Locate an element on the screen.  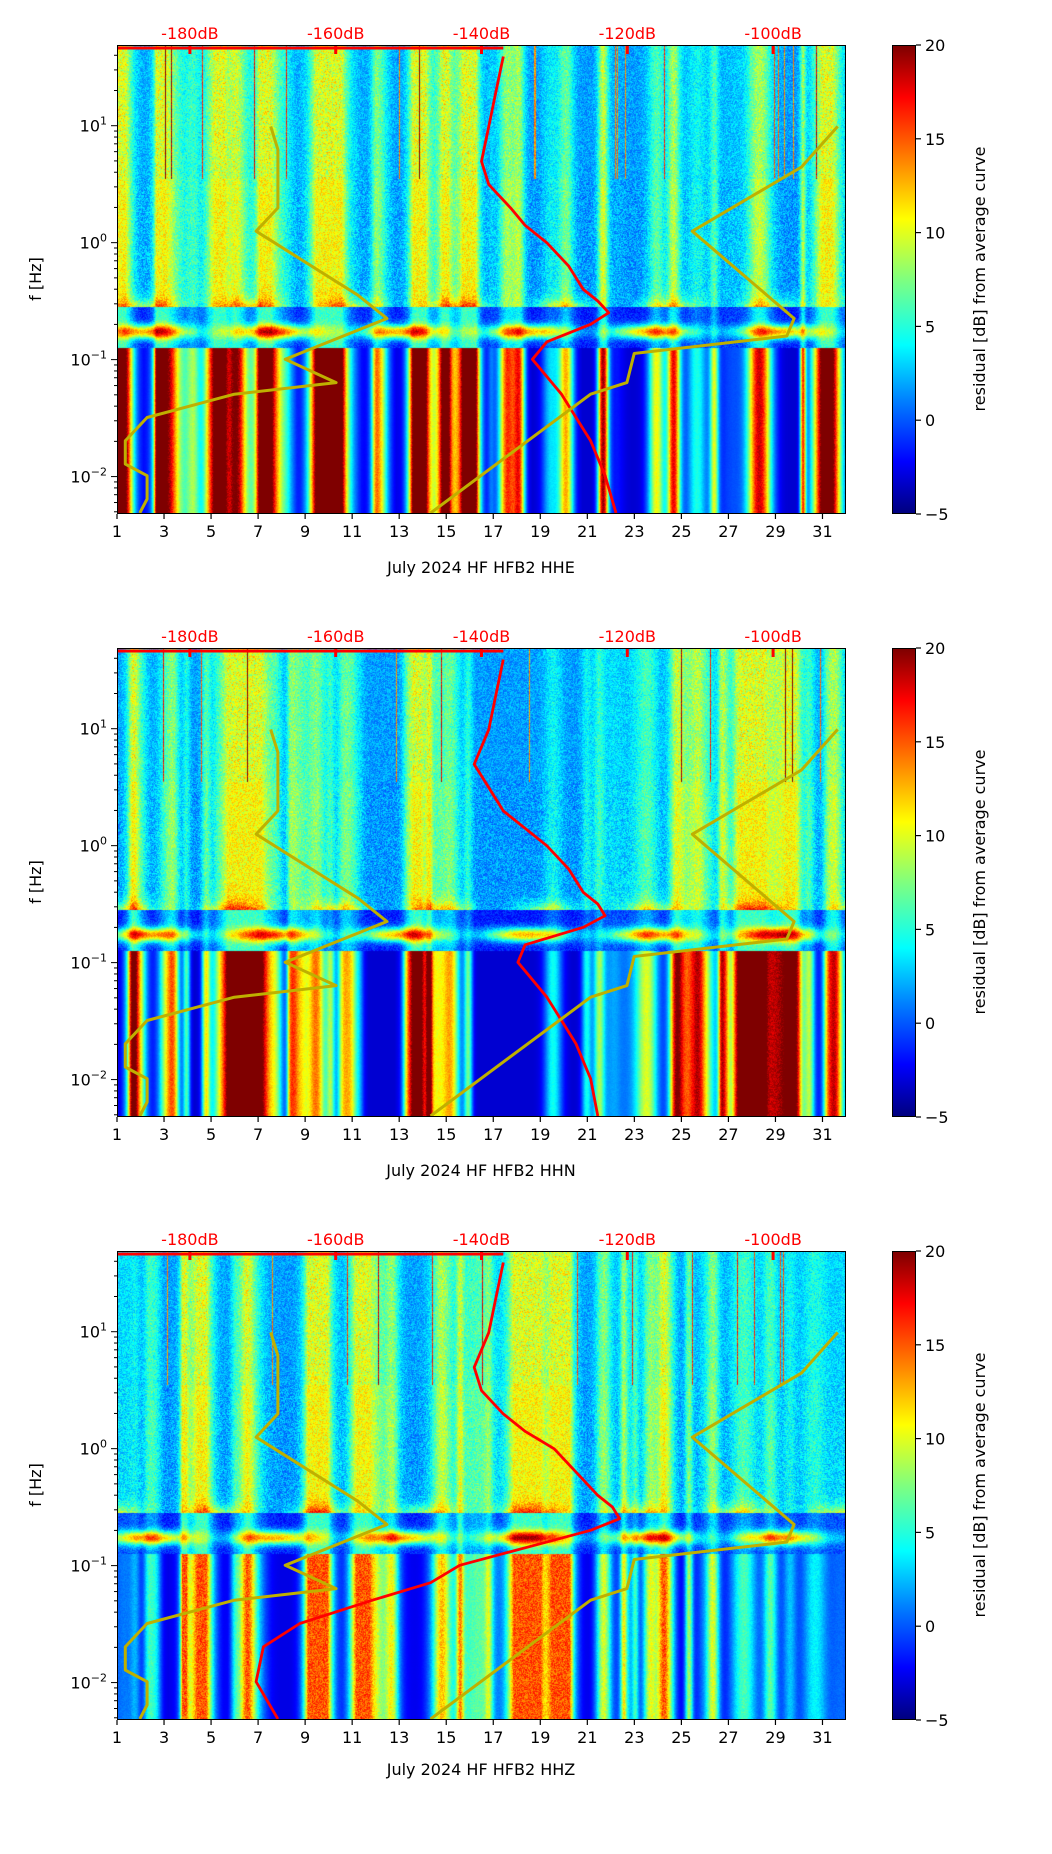
x-axis-label: July 2024 HF HFB2 HHE is located at coordinates (480, 567).